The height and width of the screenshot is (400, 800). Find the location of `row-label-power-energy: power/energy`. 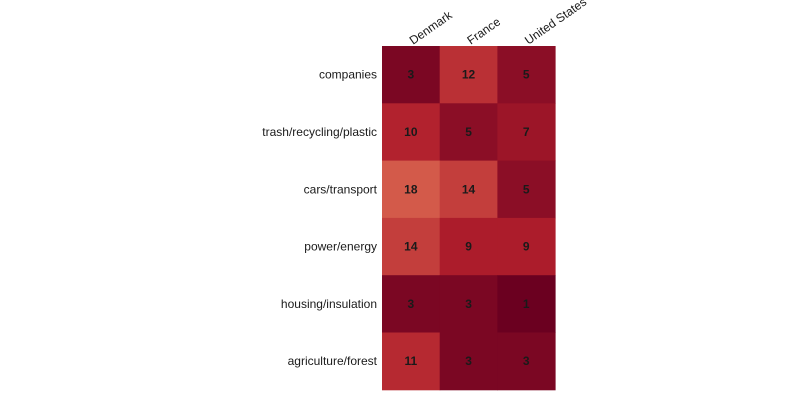

row-label-power-energy: power/energy is located at coordinates (340, 247).